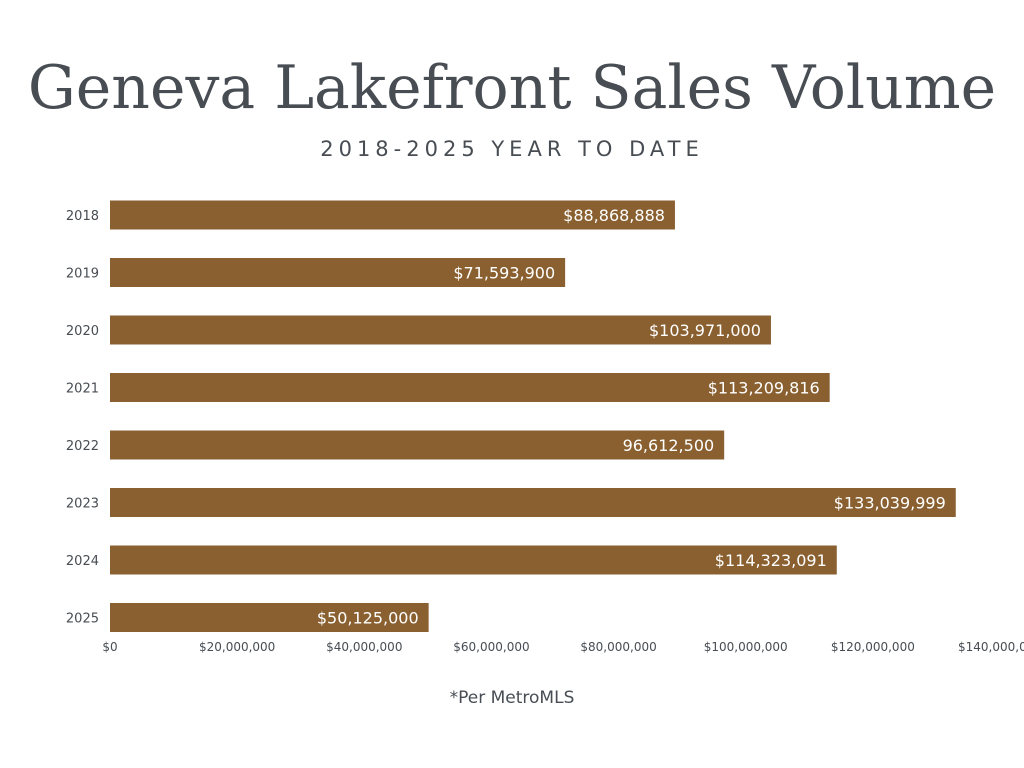 This screenshot has width=1024, height=768. What do you see at coordinates (82, 389) in the screenshot?
I see `category-label-2021: 2021` at bounding box center [82, 389].